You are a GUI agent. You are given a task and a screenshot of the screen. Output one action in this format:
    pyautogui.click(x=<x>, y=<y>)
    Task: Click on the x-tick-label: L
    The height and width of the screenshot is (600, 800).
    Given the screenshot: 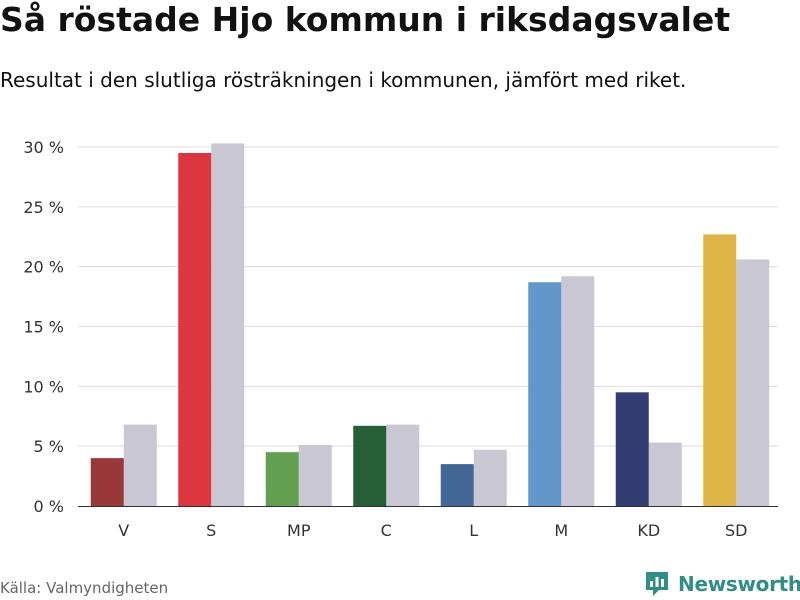 What is the action you would take?
    pyautogui.click(x=473, y=530)
    